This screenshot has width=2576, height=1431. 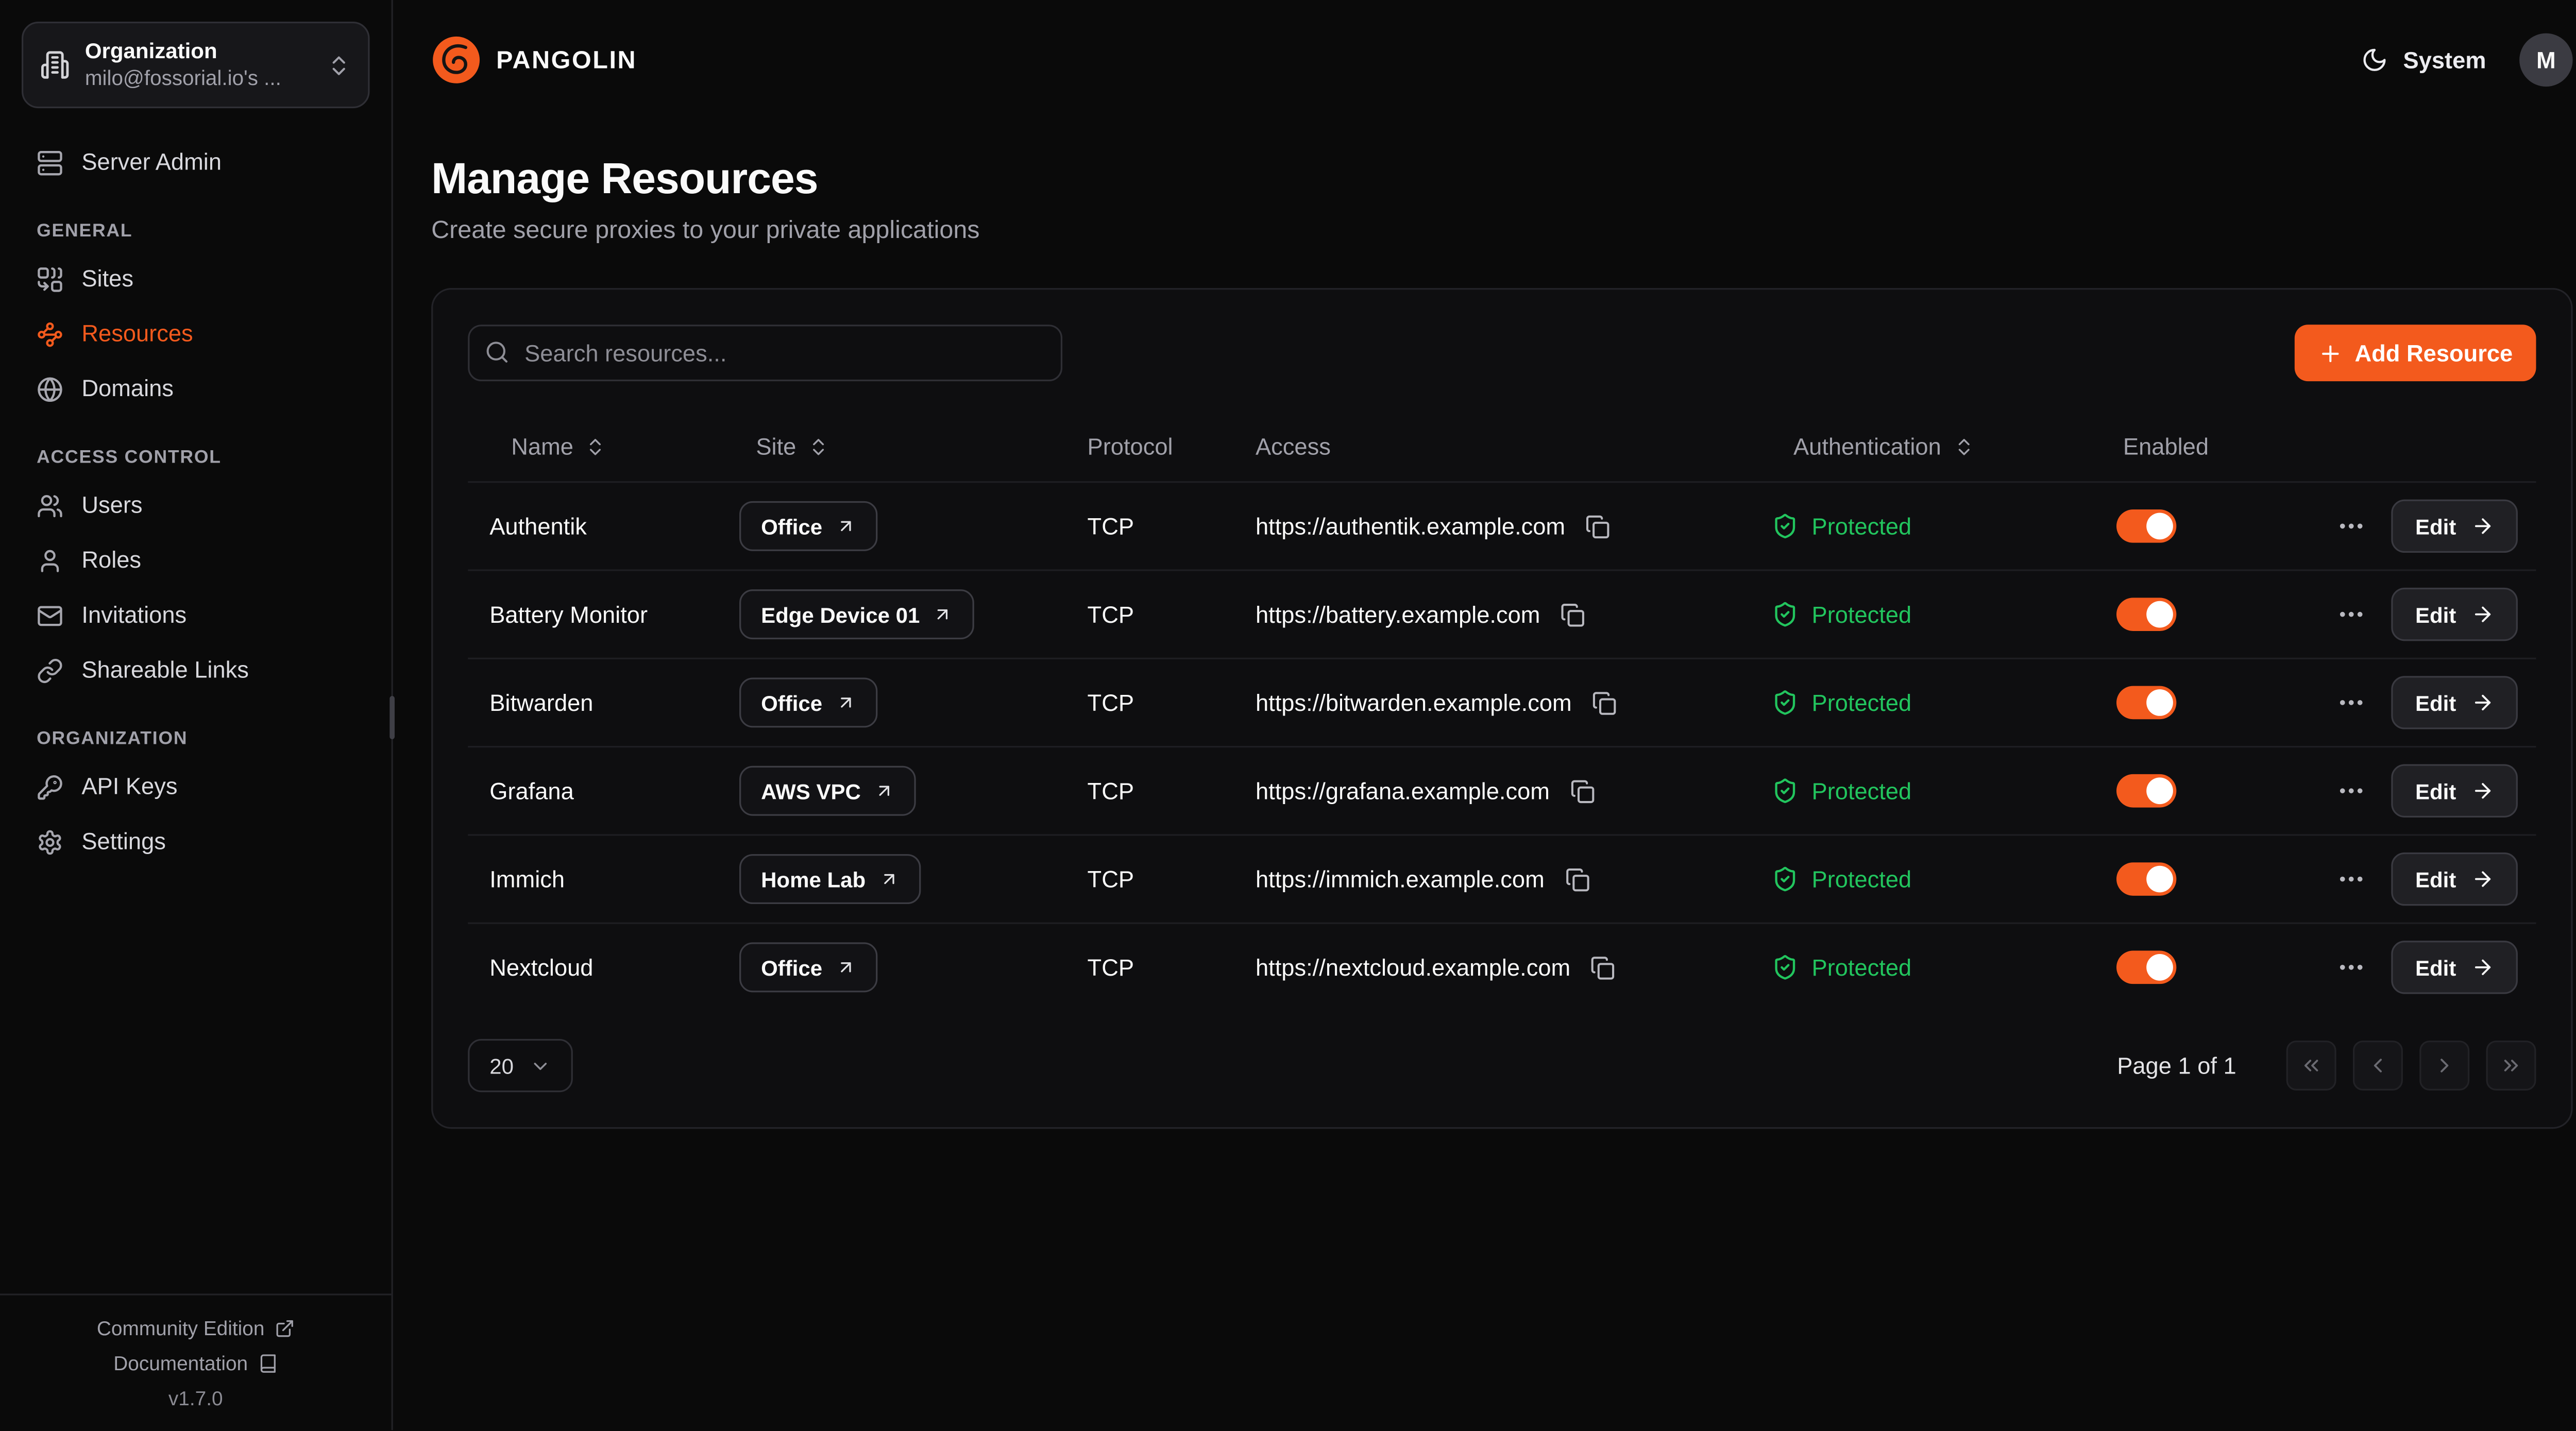 I want to click on arrow-right-icon, so click(x=2482, y=614).